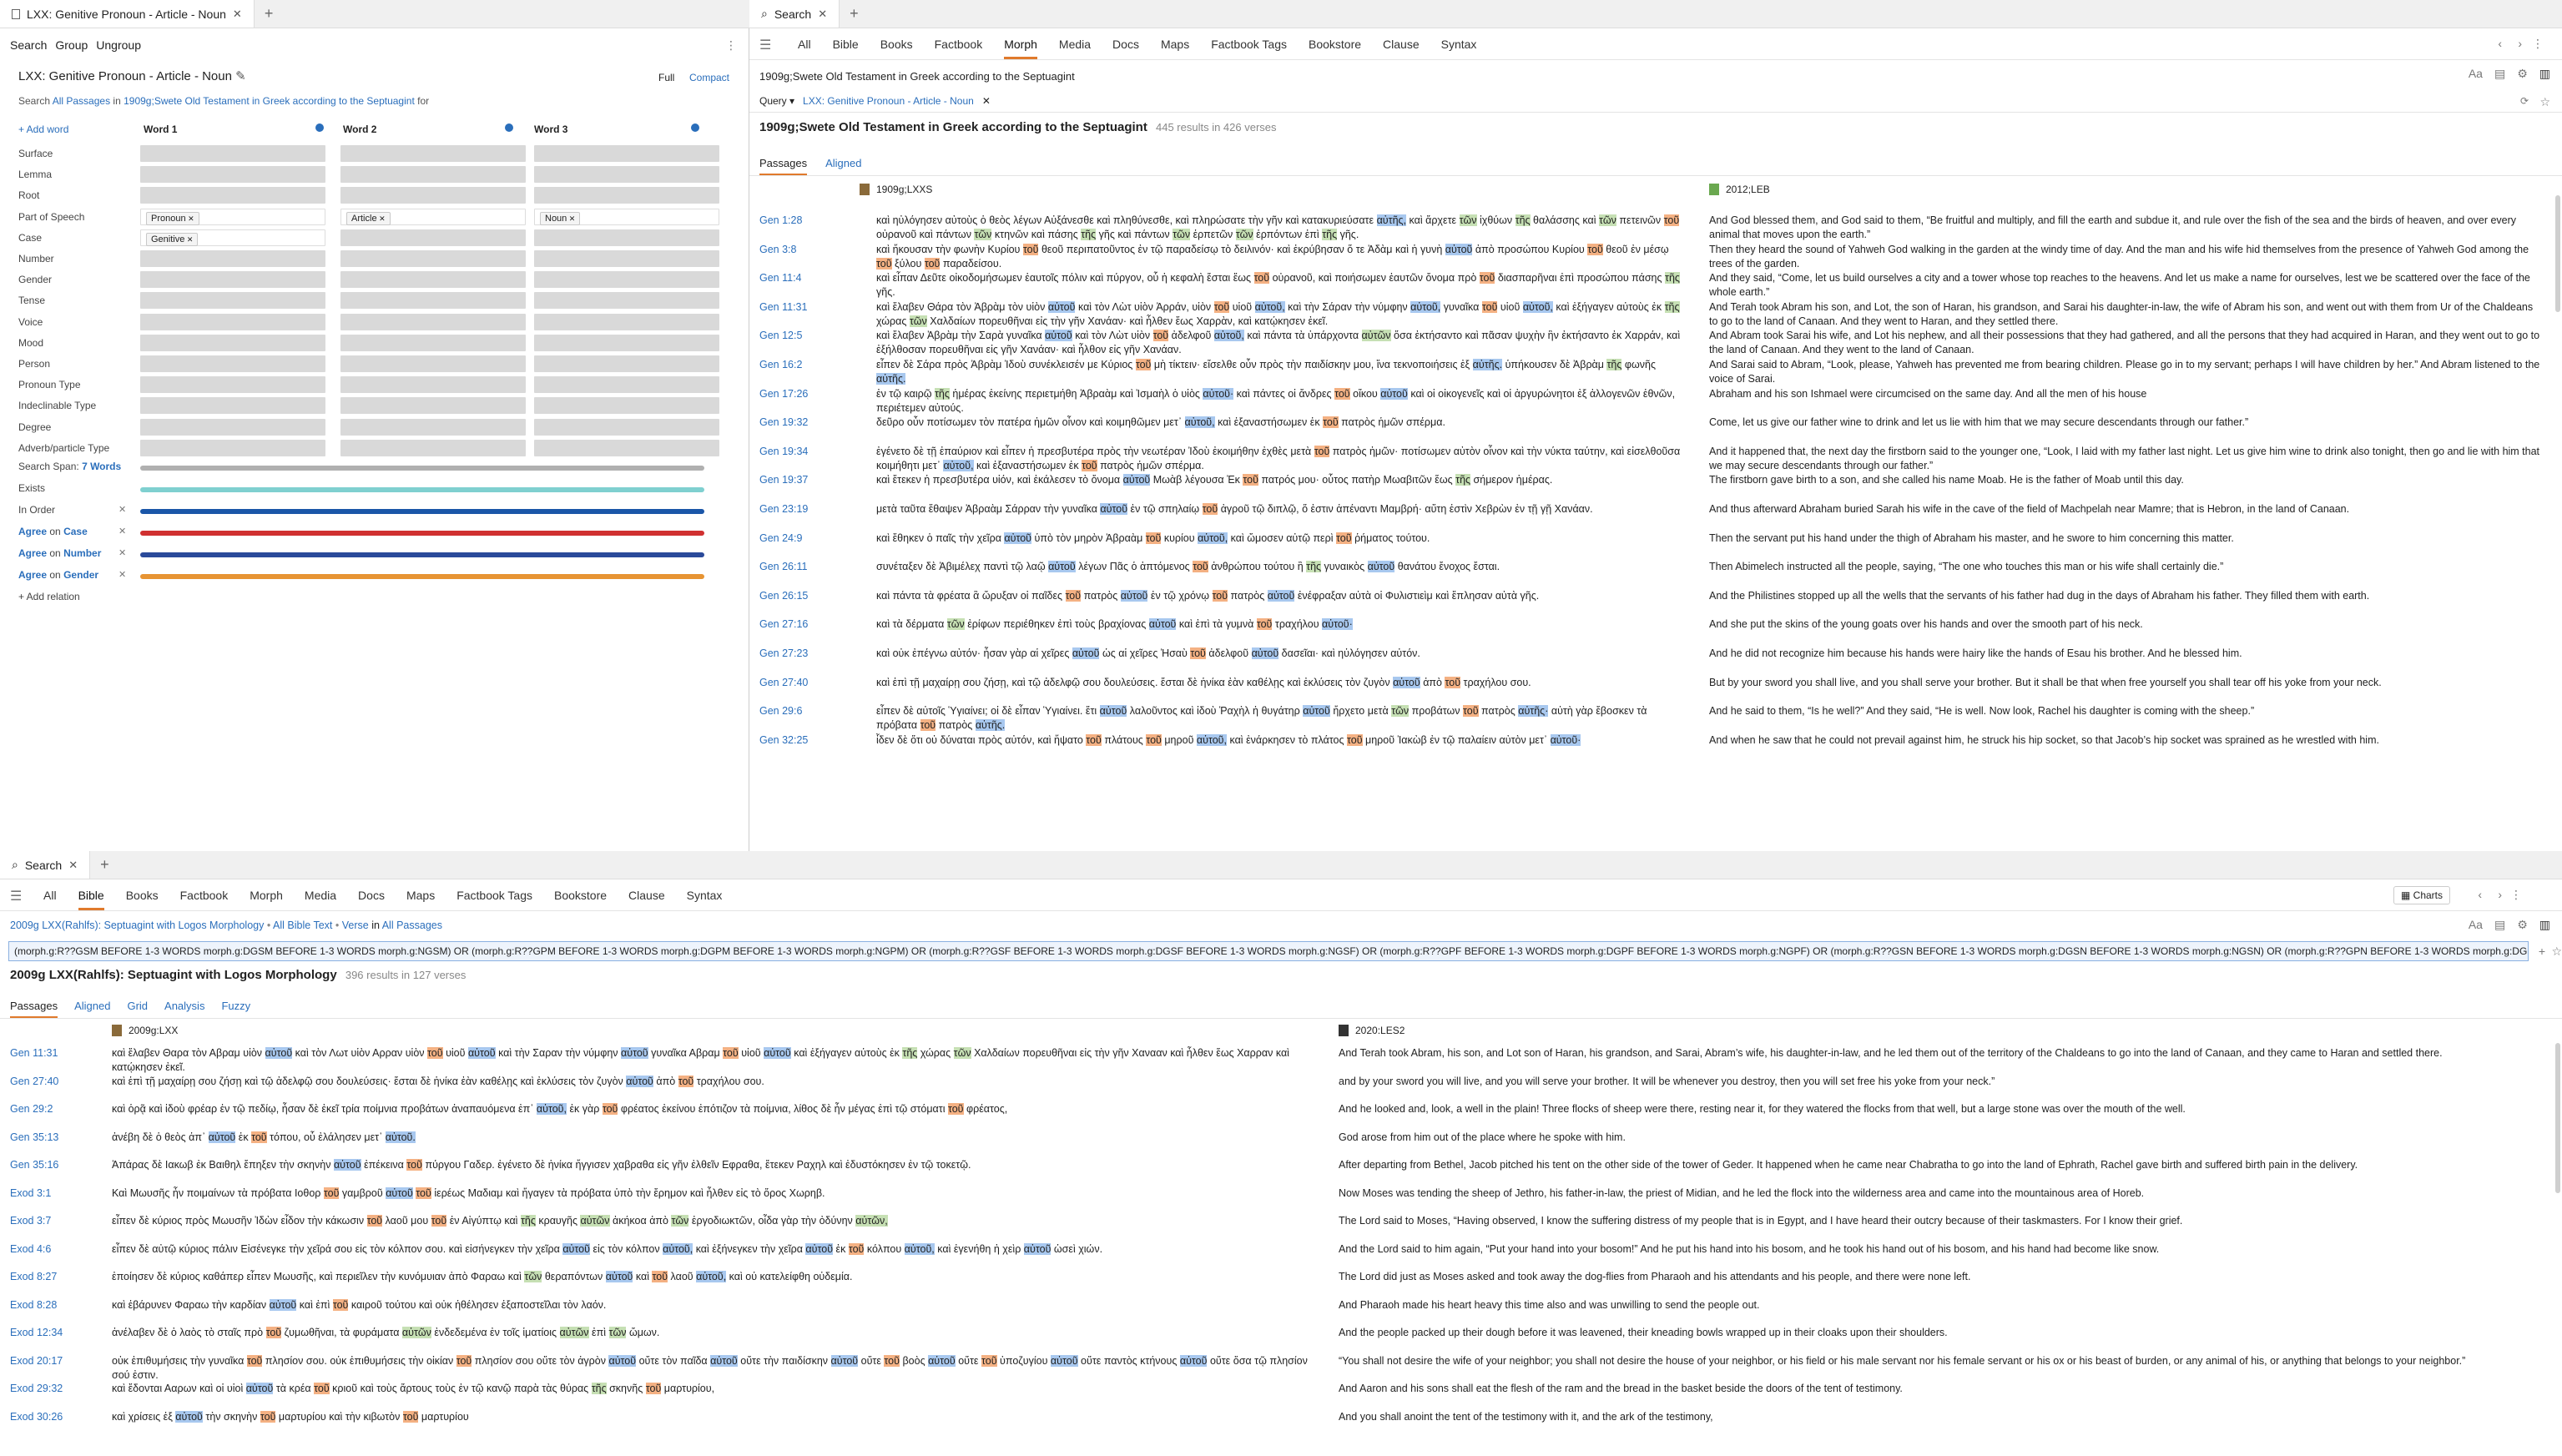 The width and height of the screenshot is (2562, 1456). I want to click on agree-gender-value: Gender, so click(81, 575).